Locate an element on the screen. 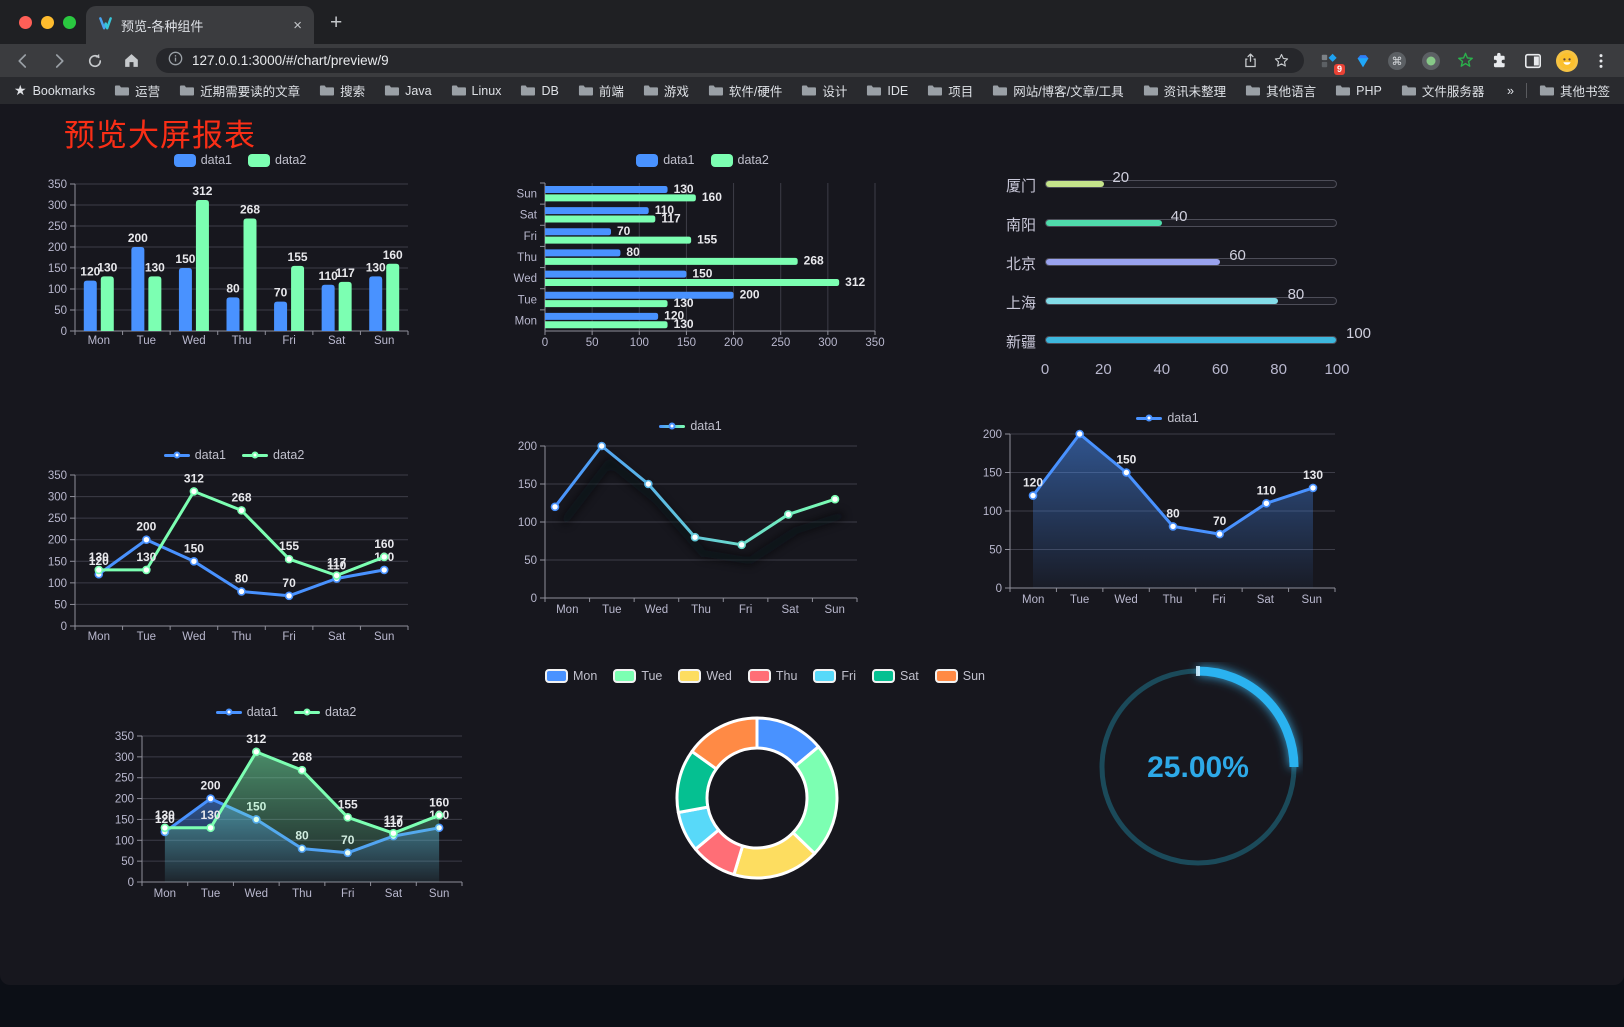  sidebar-toggle-icon is located at coordinates (1533, 61).